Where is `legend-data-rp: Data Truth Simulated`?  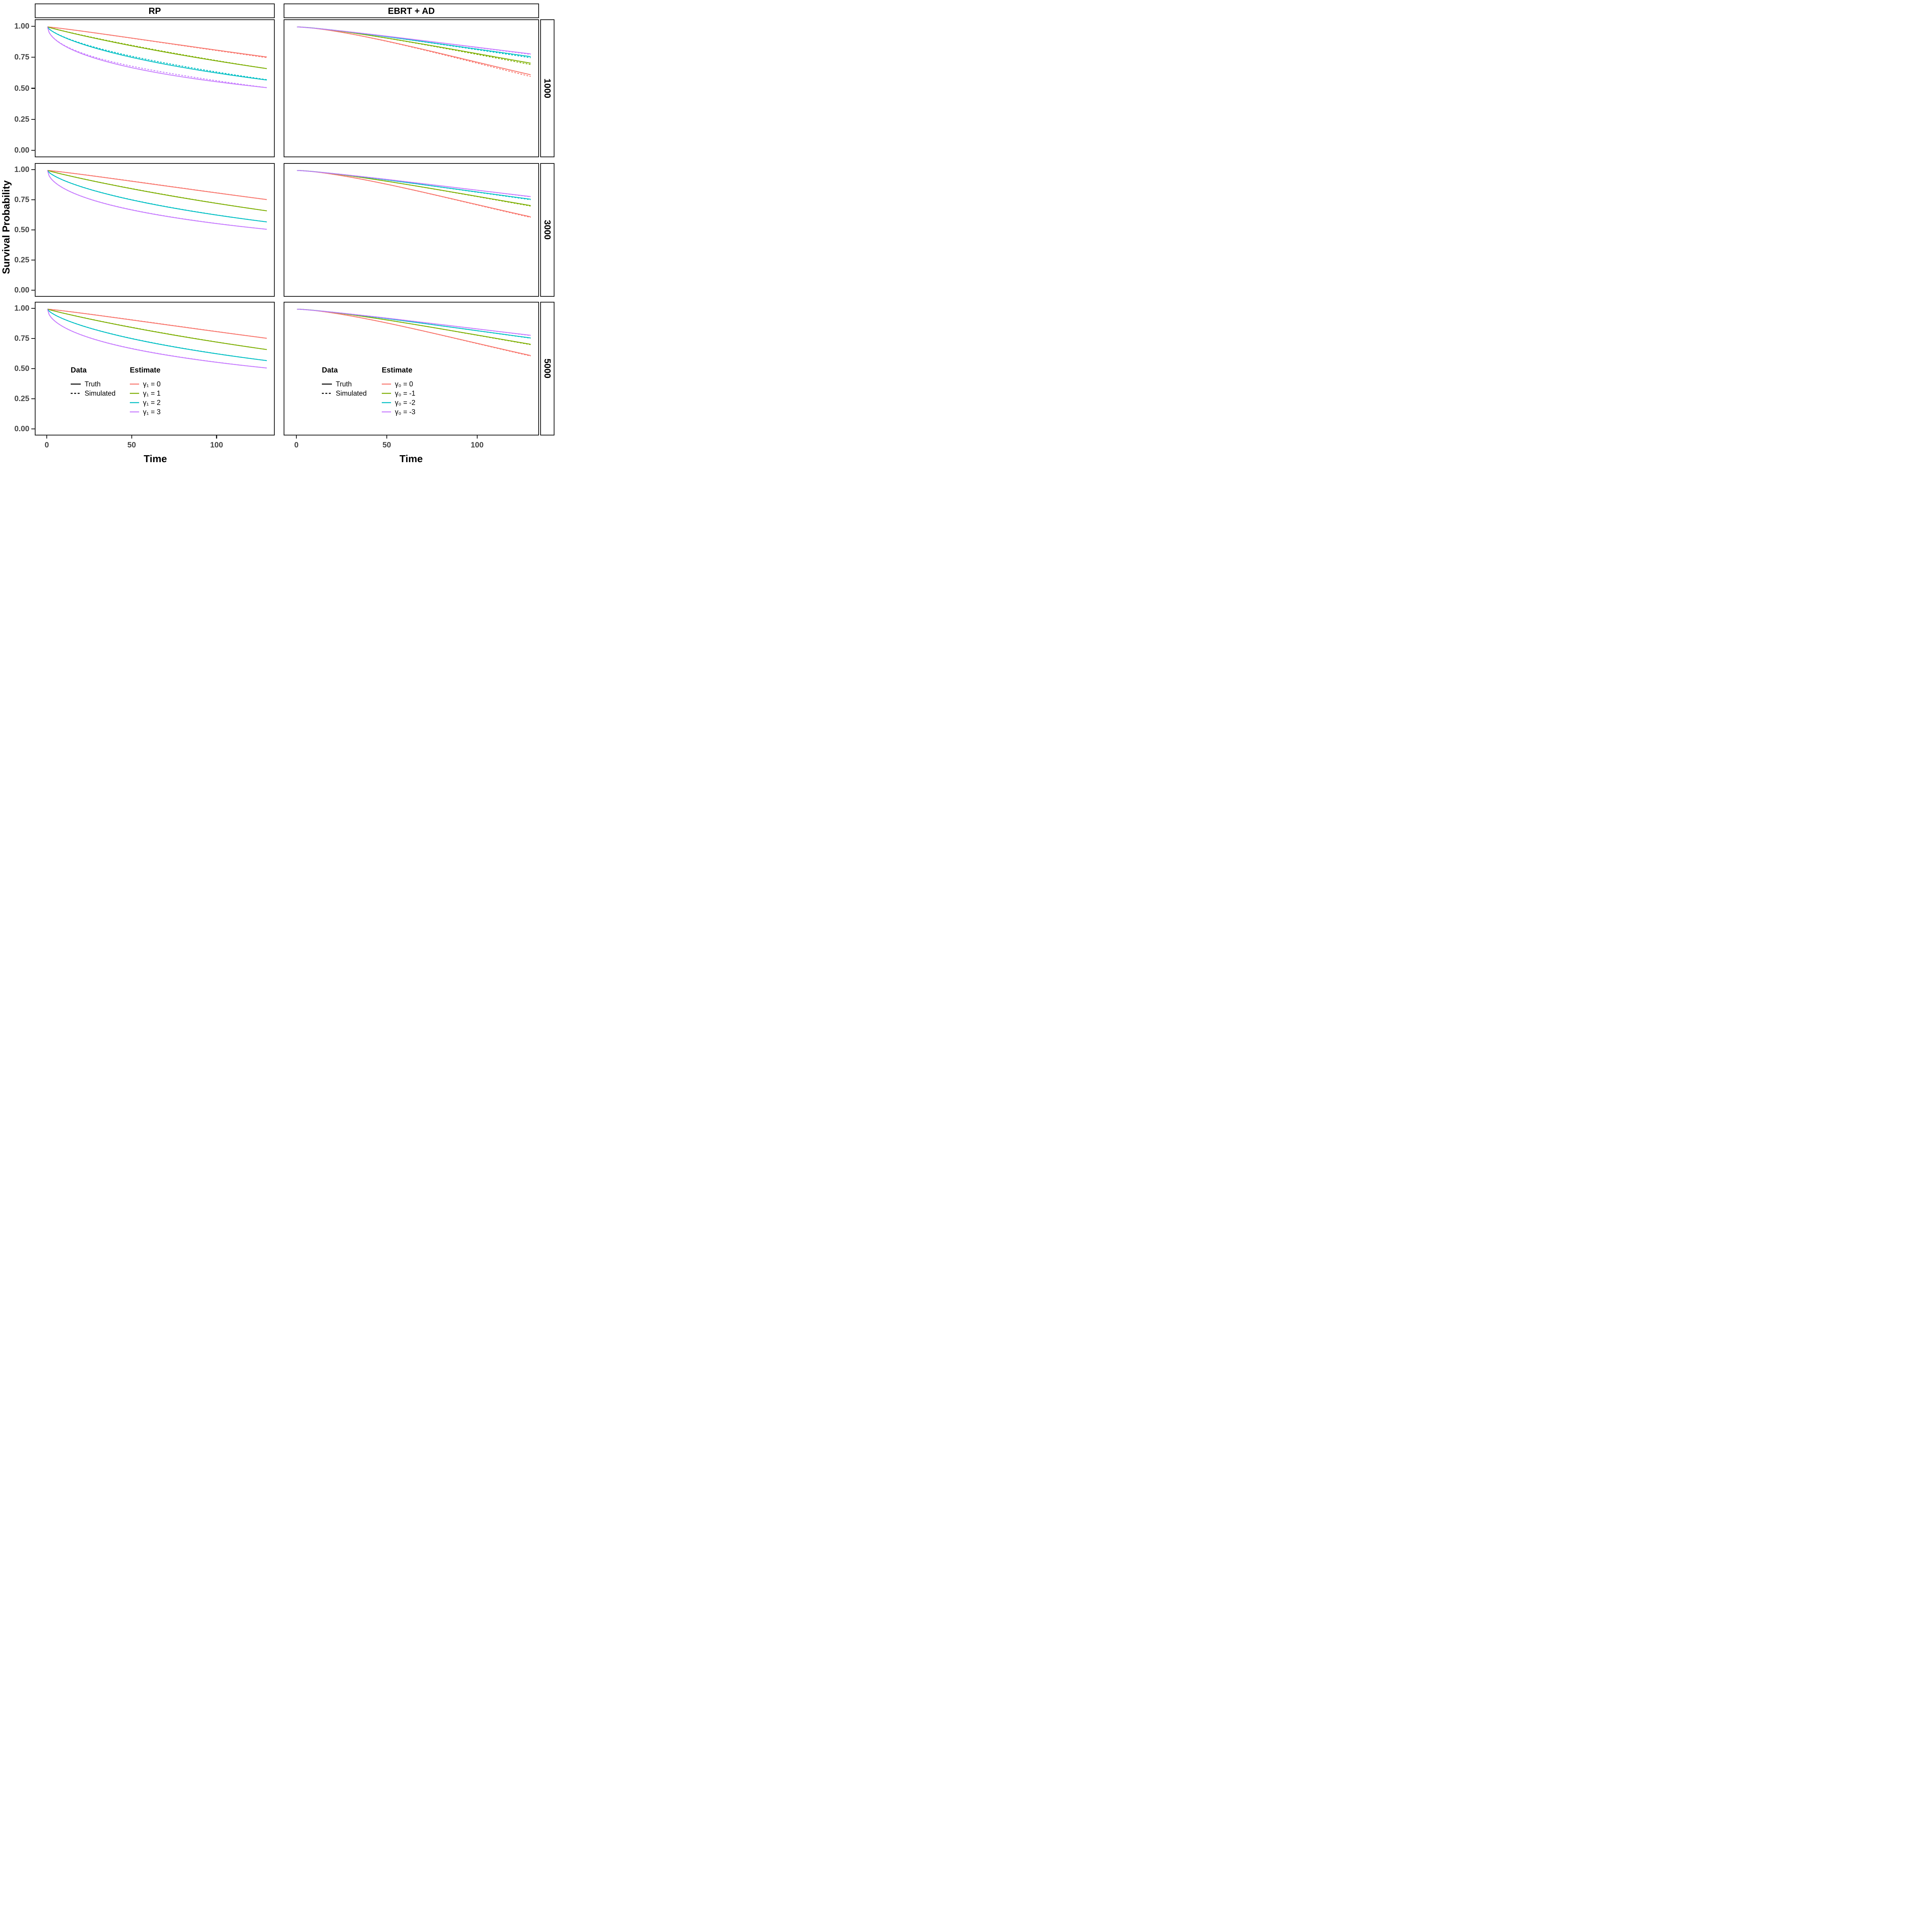 legend-data-rp: Data Truth Simulated is located at coordinates (94, 382).